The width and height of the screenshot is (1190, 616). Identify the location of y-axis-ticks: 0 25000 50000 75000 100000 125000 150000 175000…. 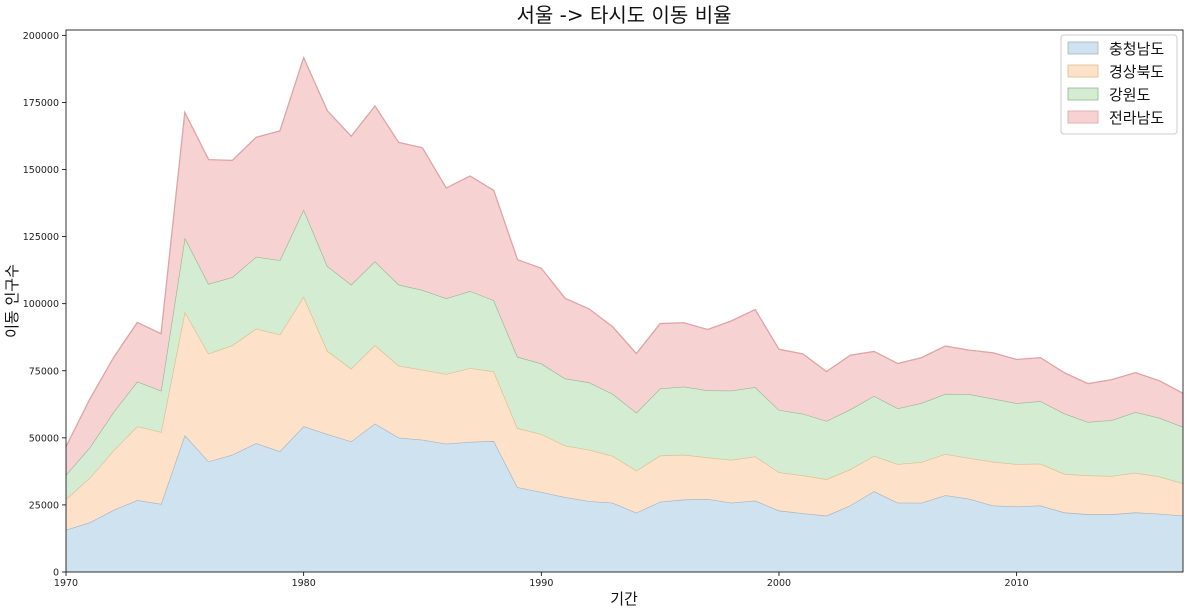
(44, 305).